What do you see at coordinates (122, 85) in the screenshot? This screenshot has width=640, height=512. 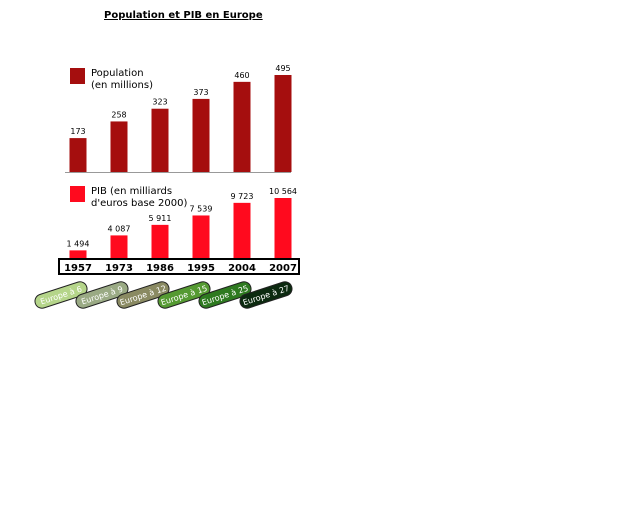 I see `legend-label-1-2: (en millions)` at bounding box center [122, 85].